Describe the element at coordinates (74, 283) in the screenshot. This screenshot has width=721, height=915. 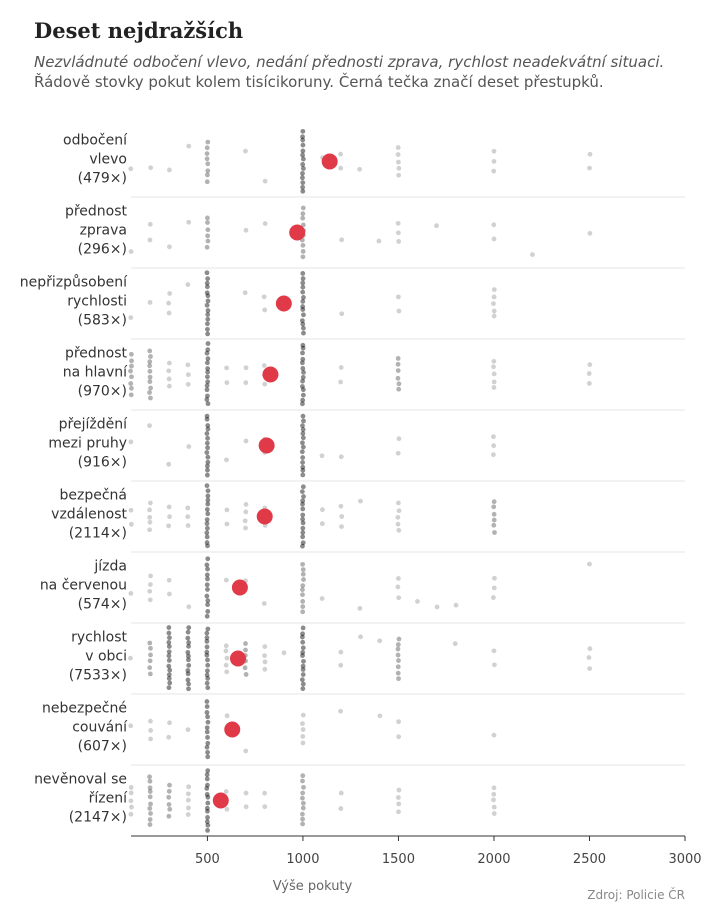
I see `row-label-line: nepřizpůsobení` at that location.